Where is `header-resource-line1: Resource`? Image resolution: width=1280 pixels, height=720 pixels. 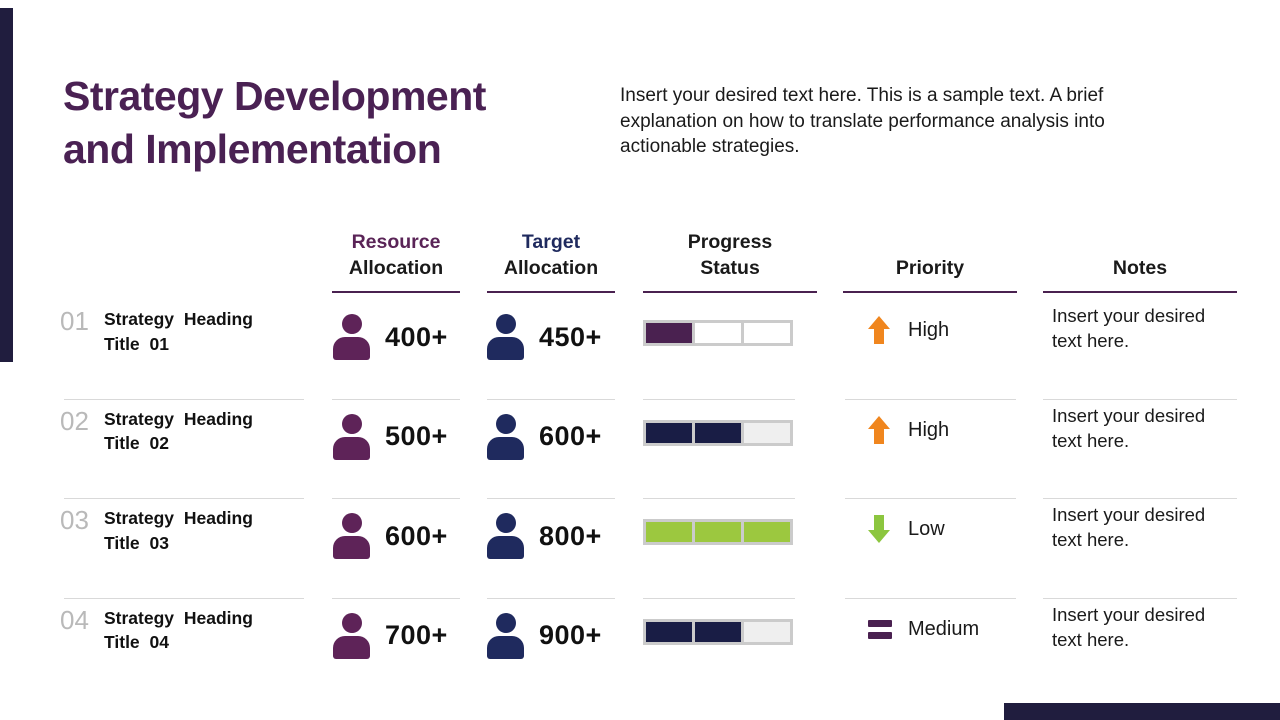
header-resource-line1: Resource is located at coordinates (396, 242).